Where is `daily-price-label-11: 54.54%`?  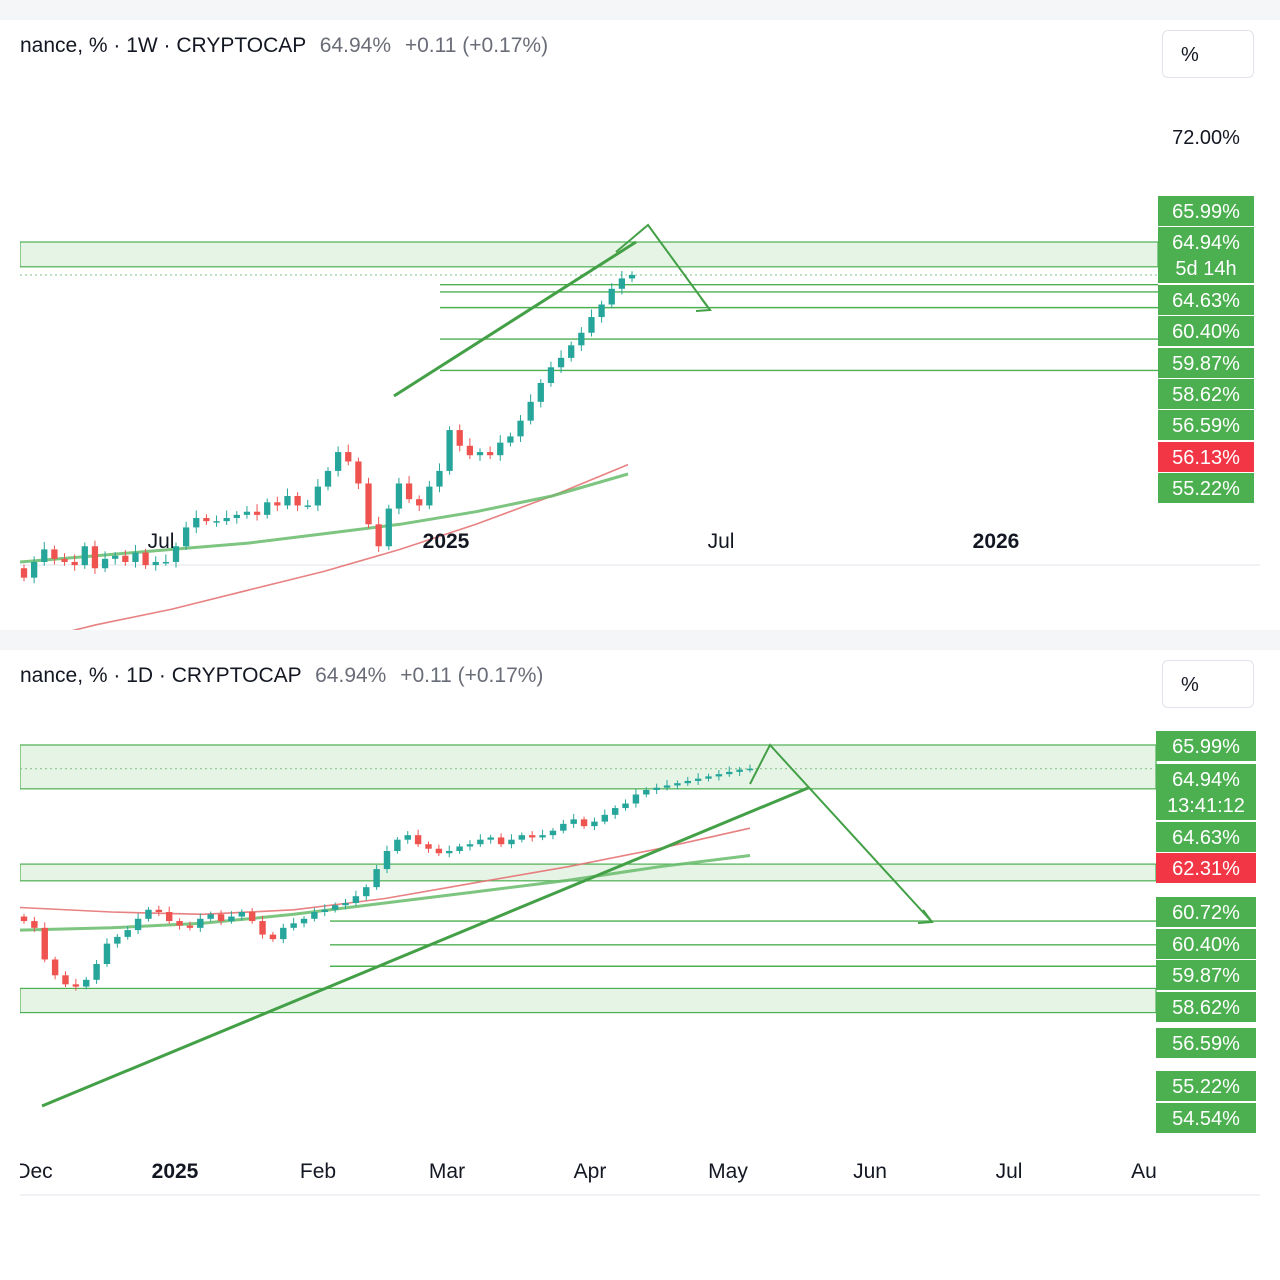 daily-price-label-11: 54.54% is located at coordinates (1206, 1119).